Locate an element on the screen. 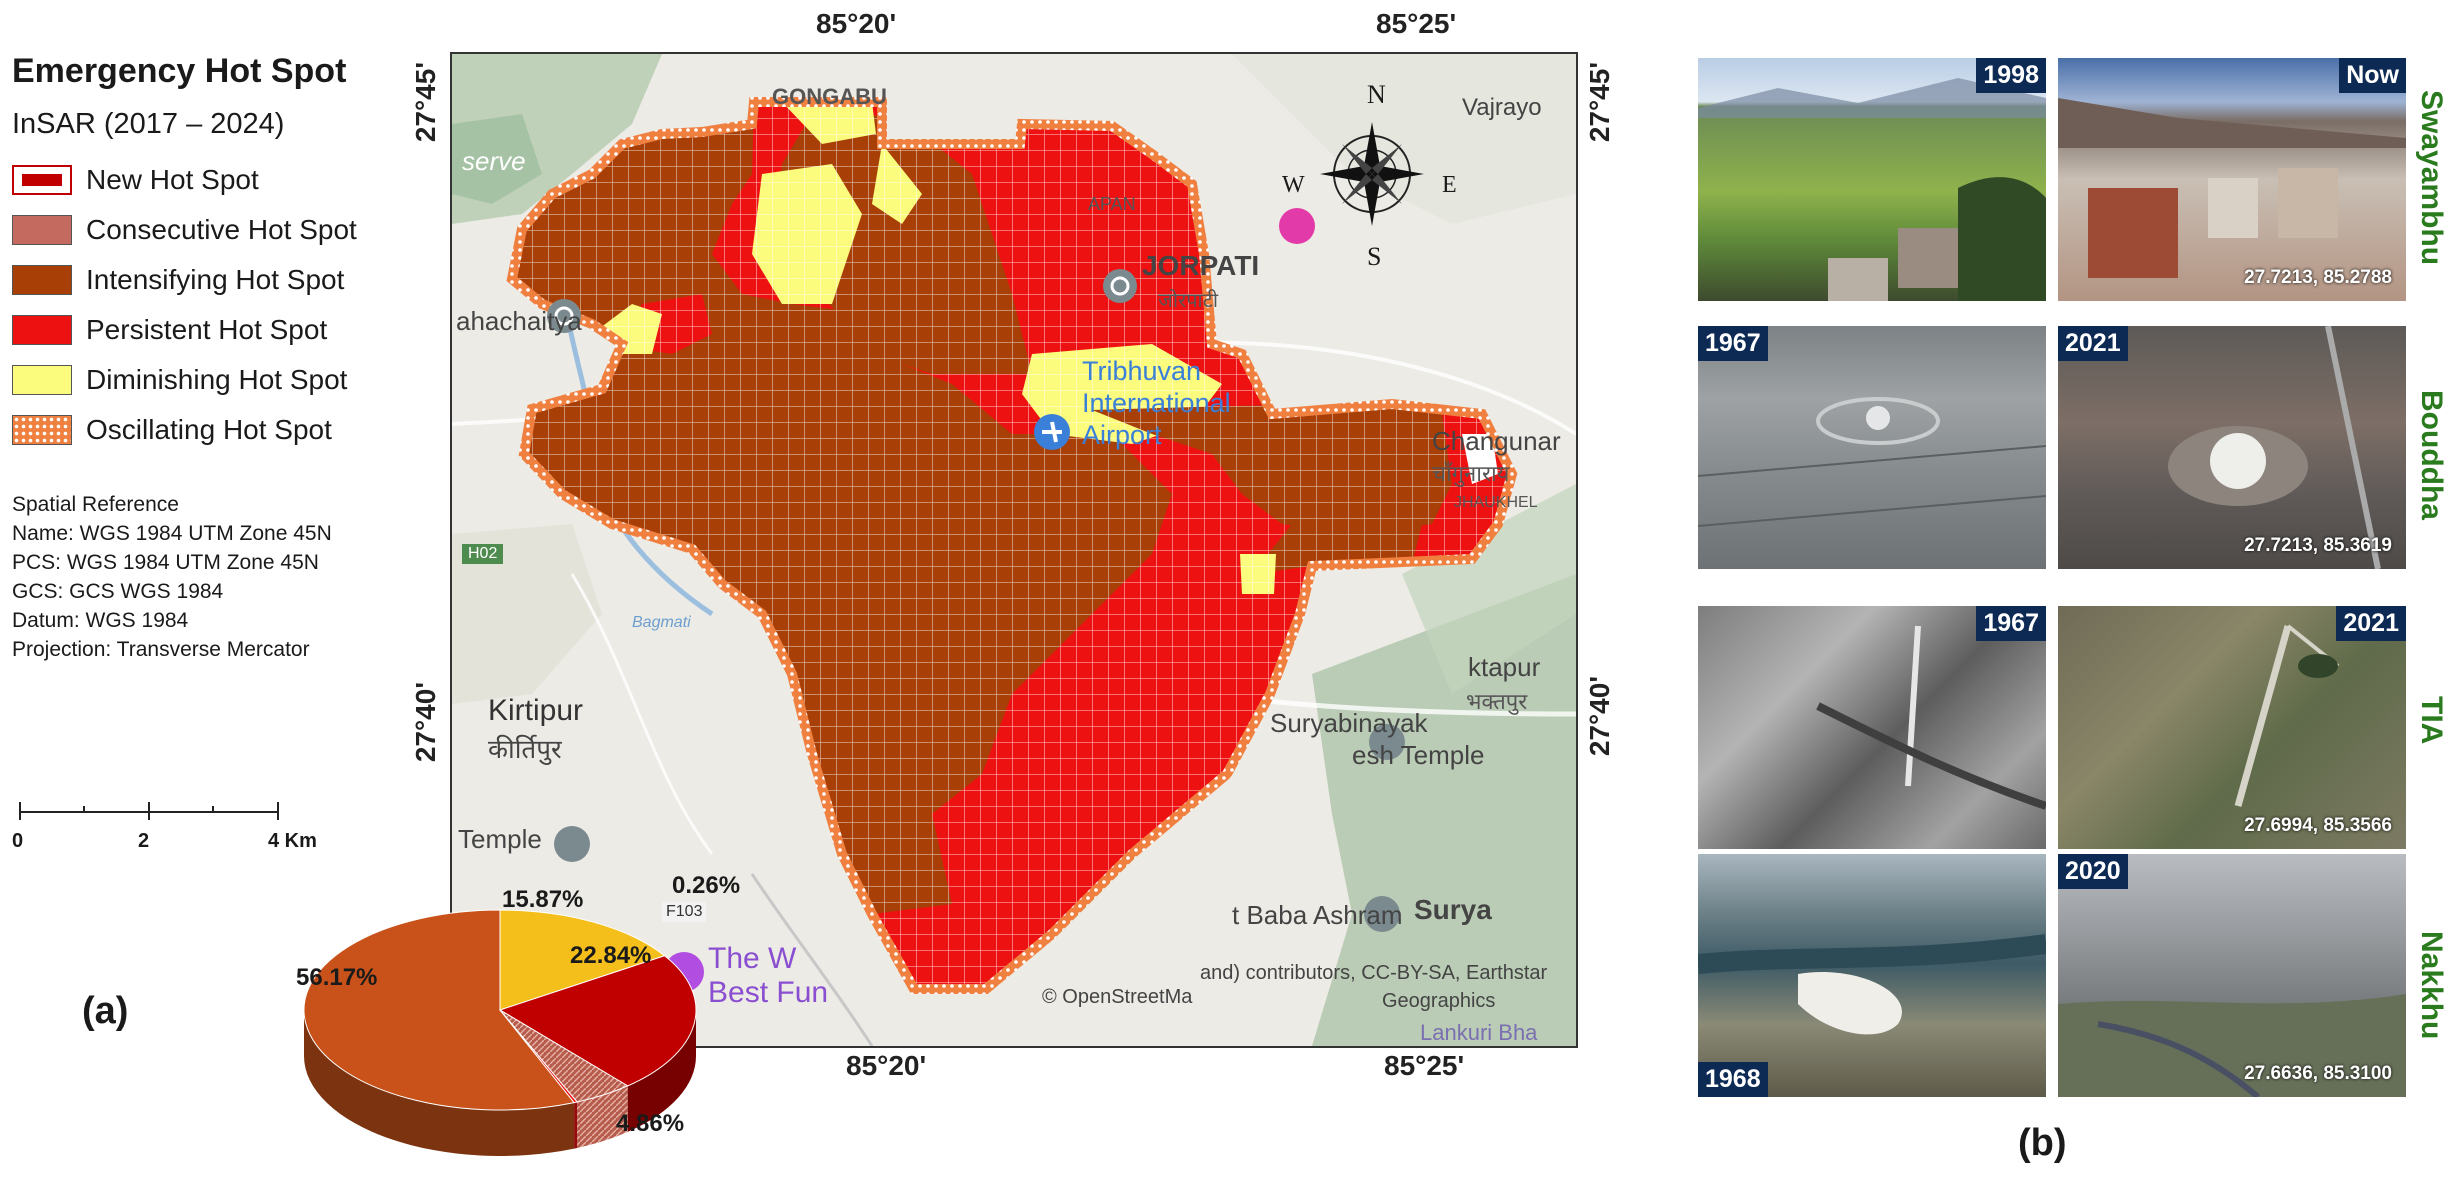 The image size is (2457, 1182). label-kirtipur-np: कीर्तिपुर is located at coordinates (525, 749).